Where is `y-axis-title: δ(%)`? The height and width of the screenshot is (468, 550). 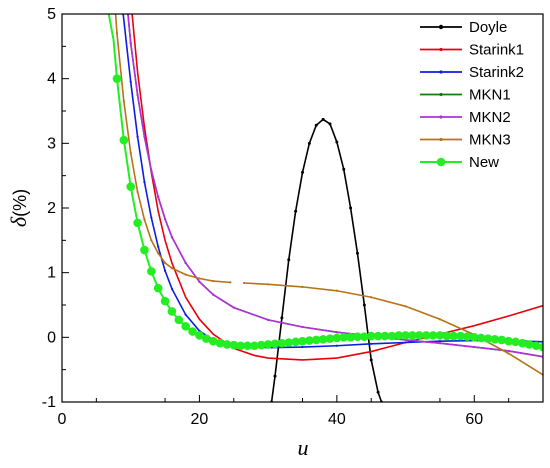
y-axis-title: δ(%) is located at coordinates (18, 208).